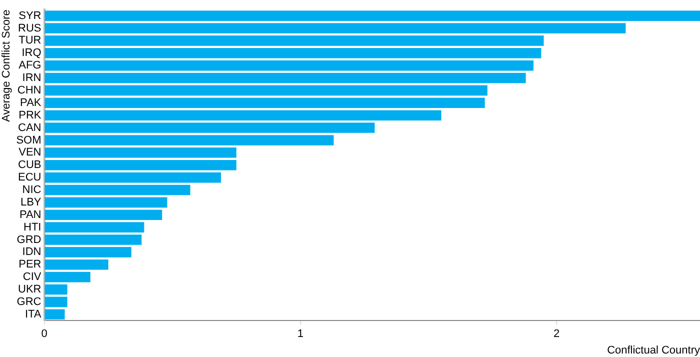 The height and width of the screenshot is (357, 700). Describe the element at coordinates (29, 302) in the screenshot. I see `y-tick-label: GRC` at that location.